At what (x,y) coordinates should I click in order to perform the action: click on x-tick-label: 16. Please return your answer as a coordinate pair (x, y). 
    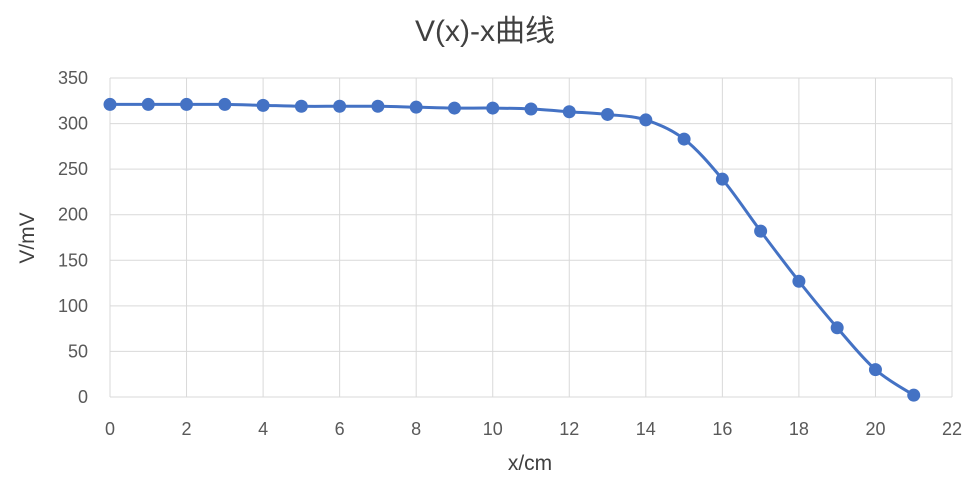
    Looking at the image, I should click on (722, 429).